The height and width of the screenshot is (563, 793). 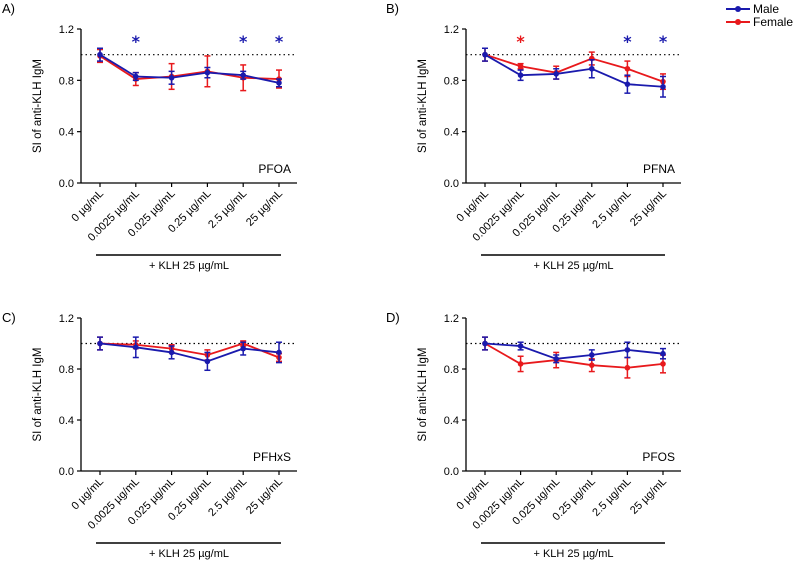 What do you see at coordinates (738, 22) in the screenshot?
I see `legend-female-marker` at bounding box center [738, 22].